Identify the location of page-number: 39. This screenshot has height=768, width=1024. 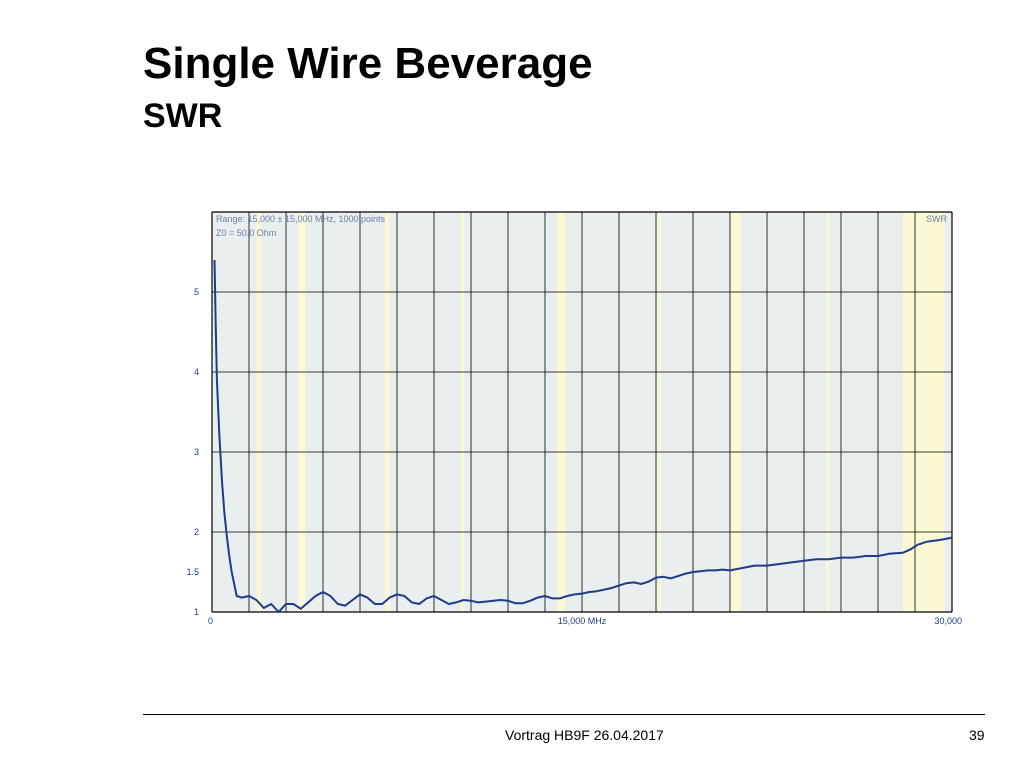
(977, 735).